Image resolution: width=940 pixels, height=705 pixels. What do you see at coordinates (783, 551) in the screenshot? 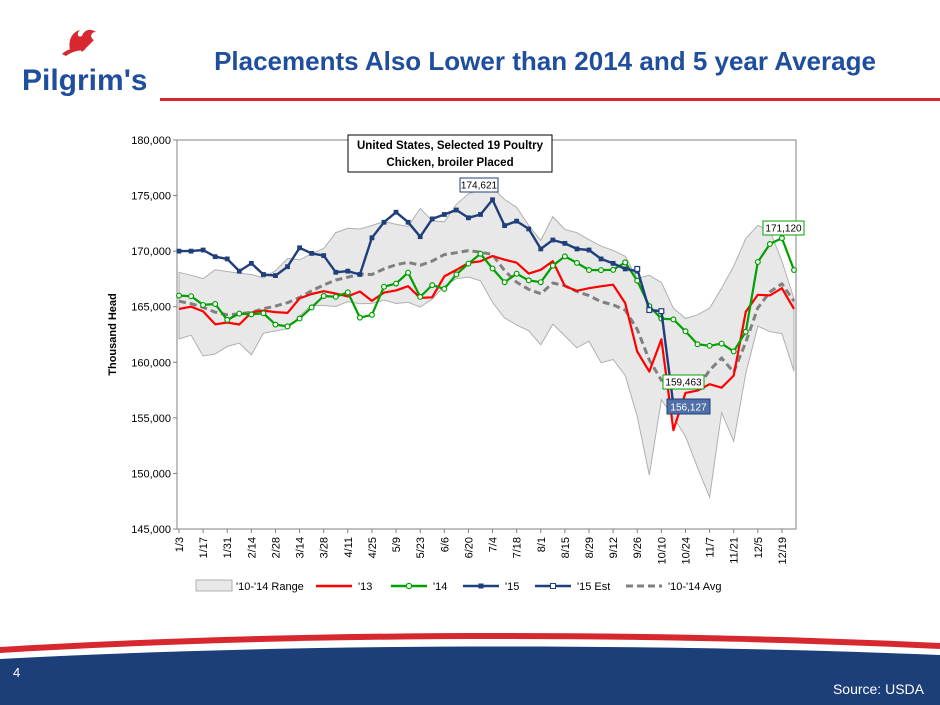
I see `x-tick-label: 12/19` at bounding box center [783, 551].